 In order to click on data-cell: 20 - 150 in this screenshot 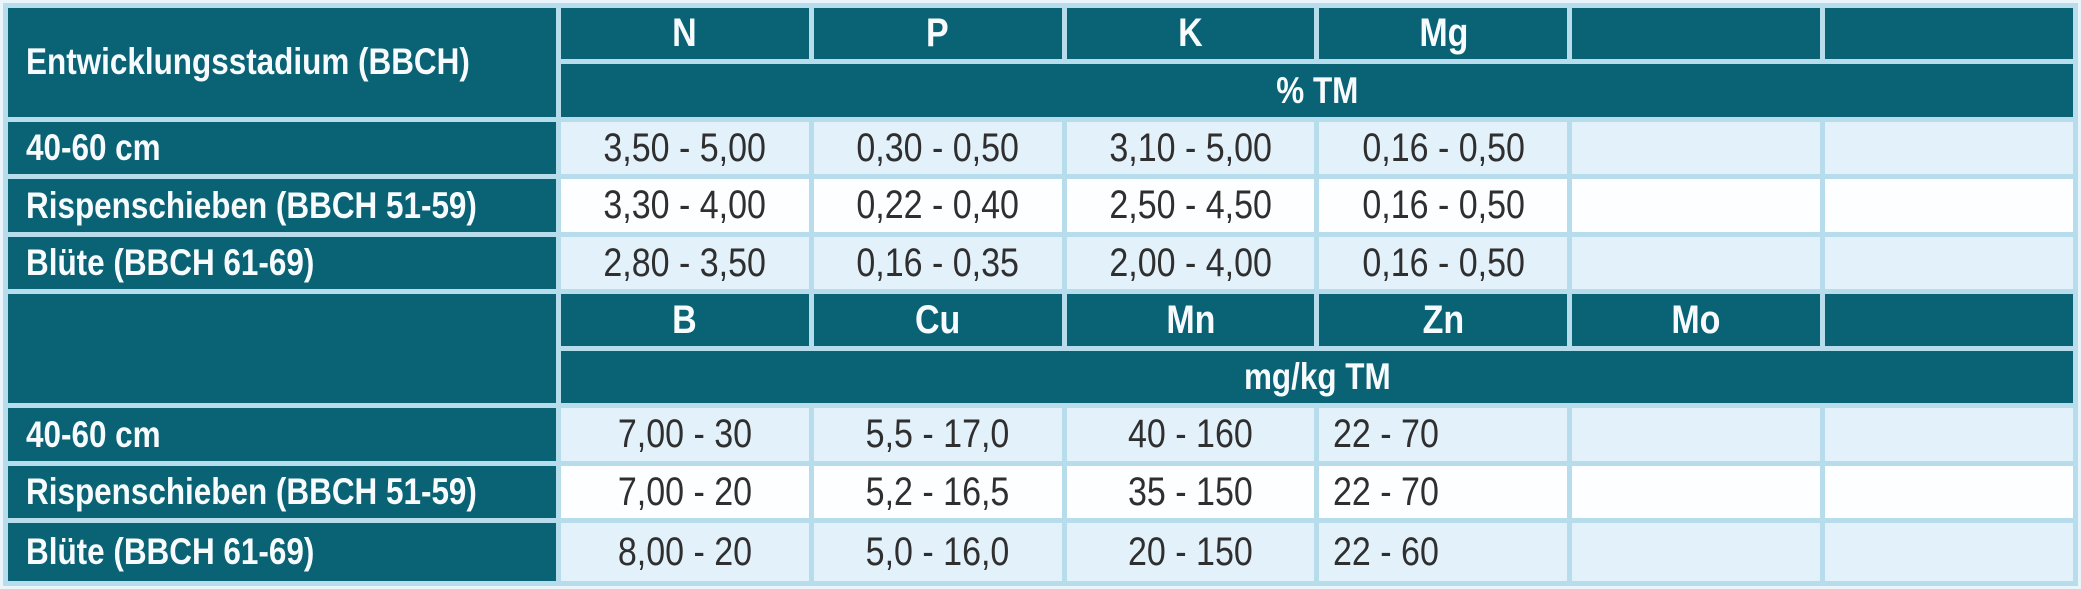, I will do `click(1190, 552)`.